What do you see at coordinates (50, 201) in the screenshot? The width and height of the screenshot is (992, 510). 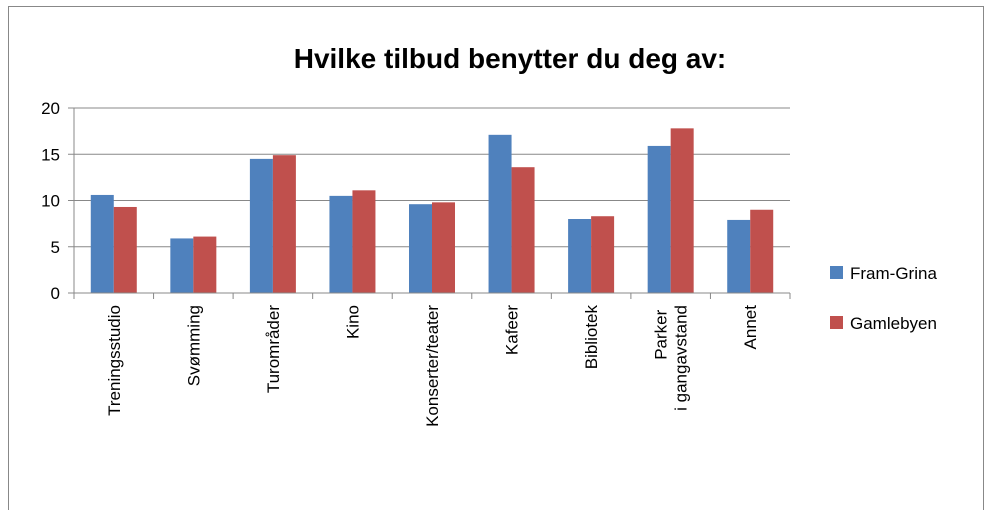 I see `y-tick-label: 10` at bounding box center [50, 201].